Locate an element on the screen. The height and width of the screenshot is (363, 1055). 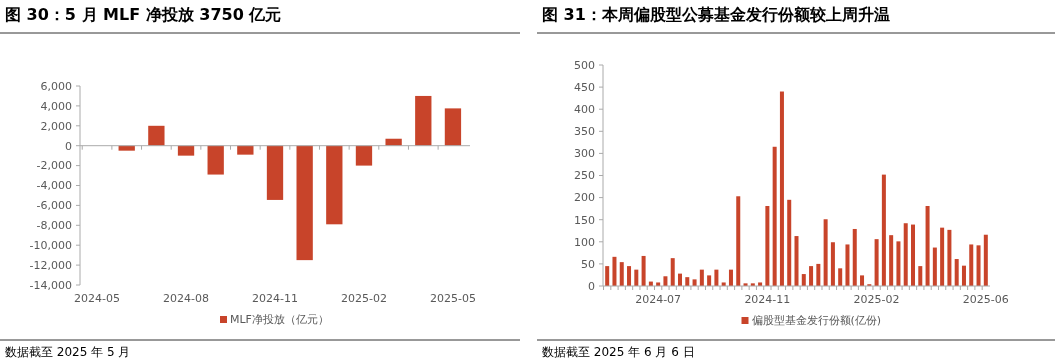
text: 数据截至 2025 年 6 月 6 日 is located at coordinates (618, 352).